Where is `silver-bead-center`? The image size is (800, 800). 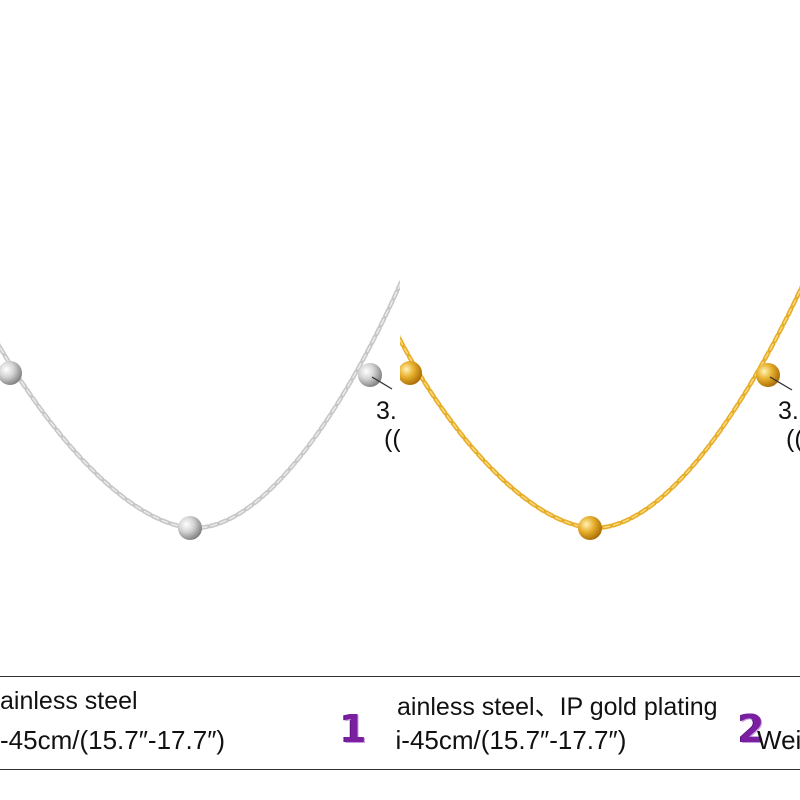
silver-bead-center is located at coordinates (190, 528).